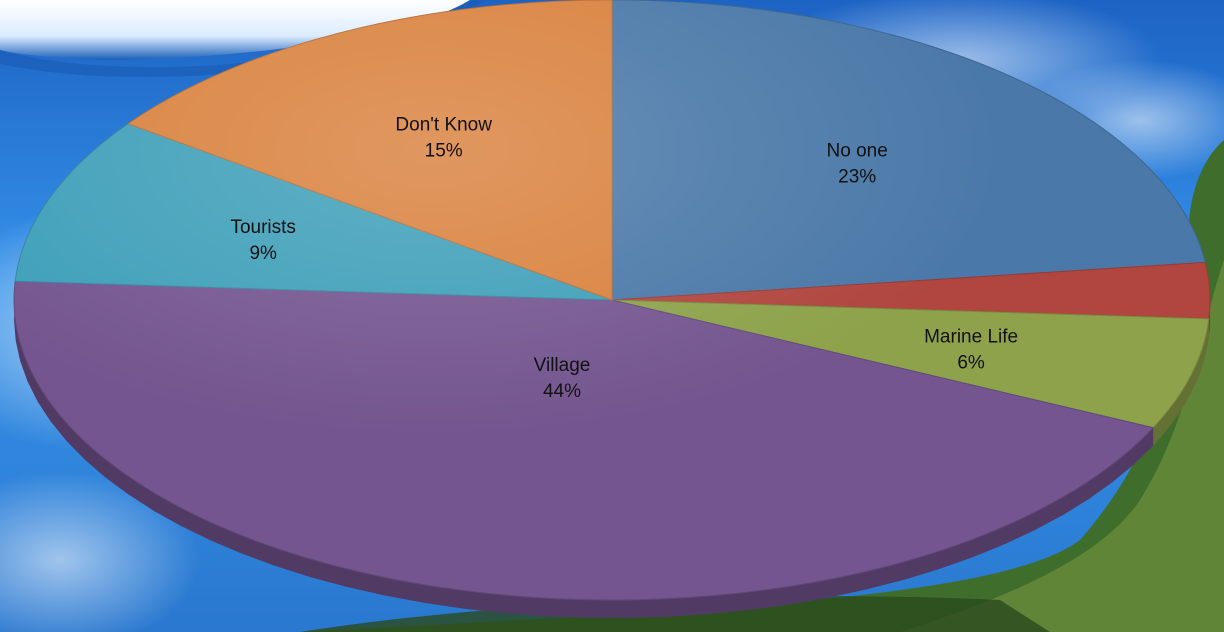  Describe the element at coordinates (443, 137) in the screenshot. I see `slice-label-don-t-know: Don't Know 15%` at that location.